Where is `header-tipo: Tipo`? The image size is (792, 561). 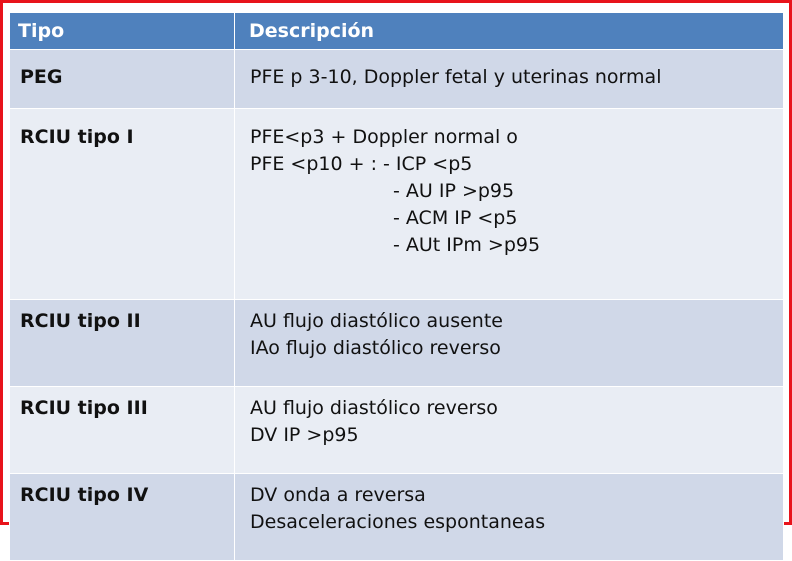 header-tipo: Tipo is located at coordinates (122, 31).